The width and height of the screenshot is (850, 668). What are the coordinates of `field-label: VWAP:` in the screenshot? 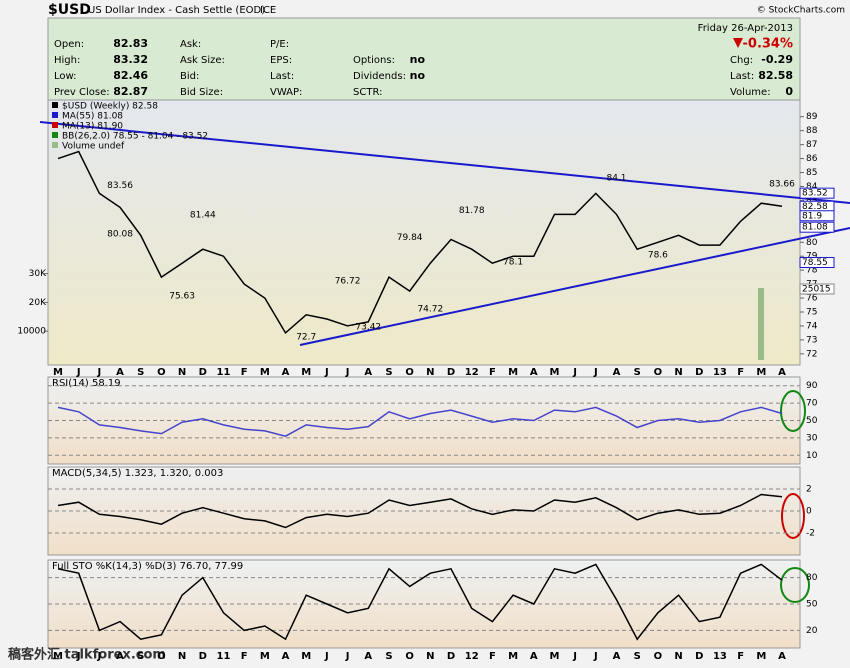 It's located at (286, 92).